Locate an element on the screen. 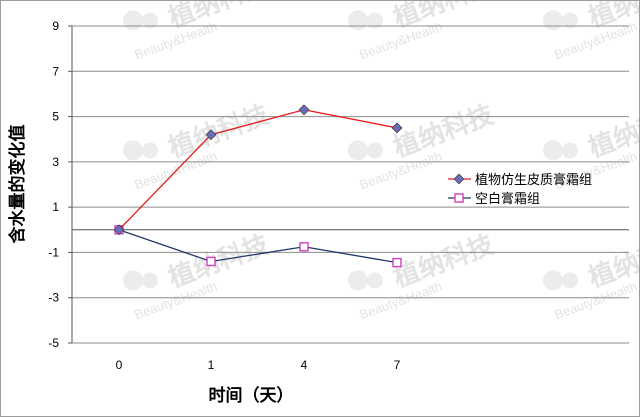  y-tick-label: 5 is located at coordinates (55, 117).